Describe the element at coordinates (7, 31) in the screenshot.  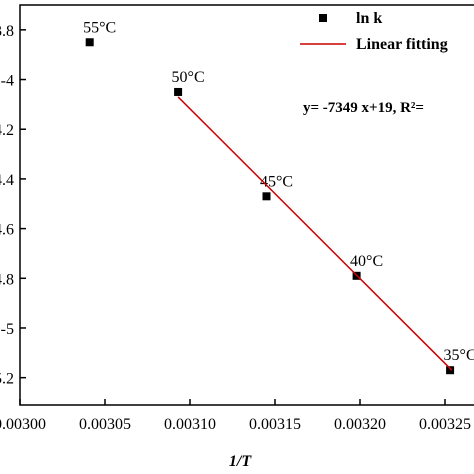
I see `y-tick-label: -3.8` at that location.